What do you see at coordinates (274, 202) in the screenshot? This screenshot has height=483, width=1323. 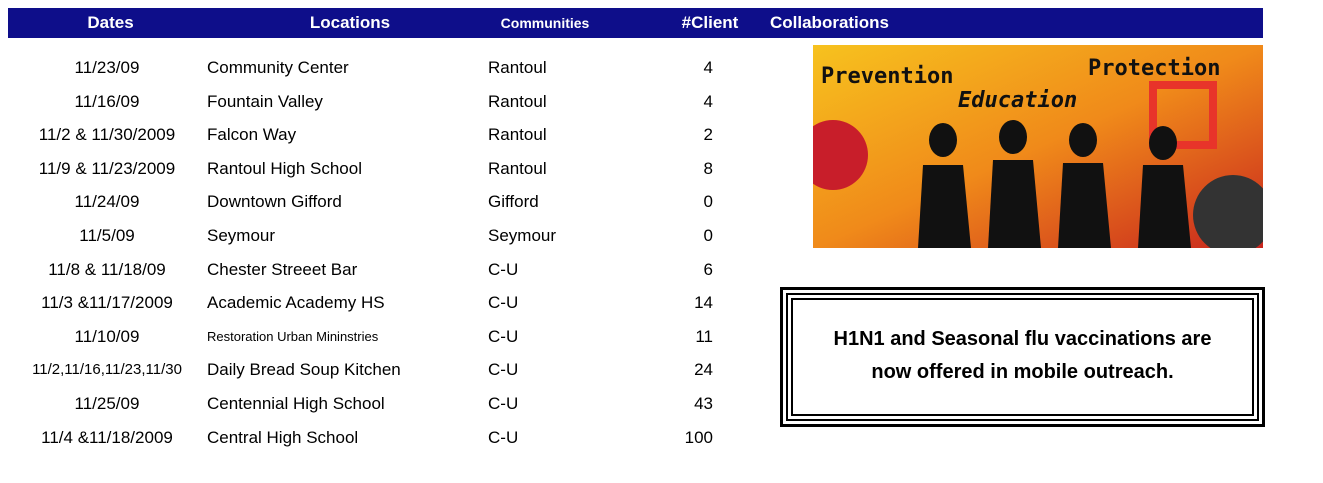 I see `location-cell: Downtown Gifford` at bounding box center [274, 202].